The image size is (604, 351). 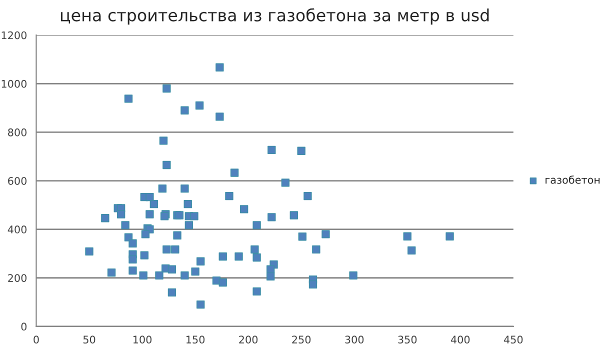 What do you see at coordinates (17, 230) in the screenshot?
I see `y-tick-label: 400` at bounding box center [17, 230].